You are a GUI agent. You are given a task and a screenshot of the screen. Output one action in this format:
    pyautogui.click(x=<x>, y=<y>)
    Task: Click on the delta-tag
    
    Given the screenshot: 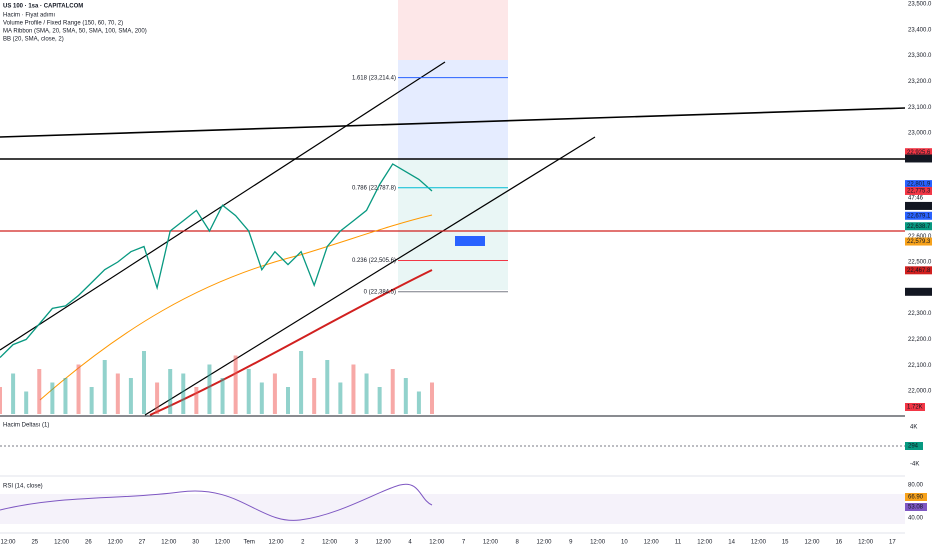 What is the action you would take?
    pyautogui.click(x=914, y=446)
    